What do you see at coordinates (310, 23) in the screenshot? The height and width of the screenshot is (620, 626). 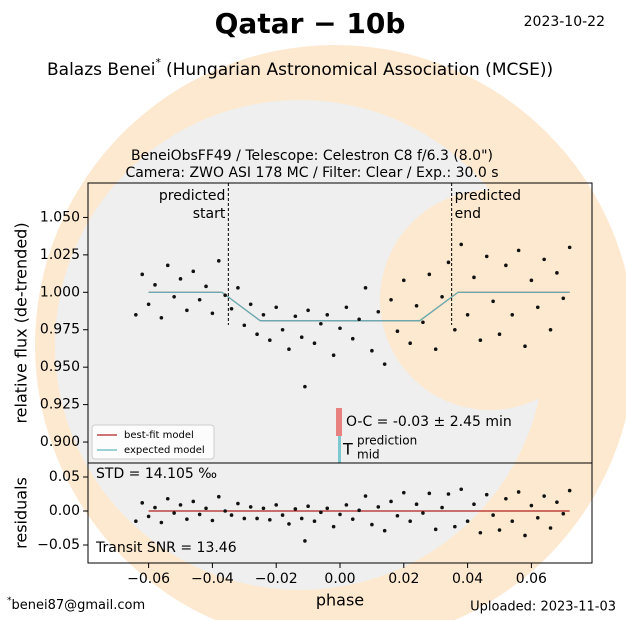 I see `title: Qatar − 10b` at bounding box center [310, 23].